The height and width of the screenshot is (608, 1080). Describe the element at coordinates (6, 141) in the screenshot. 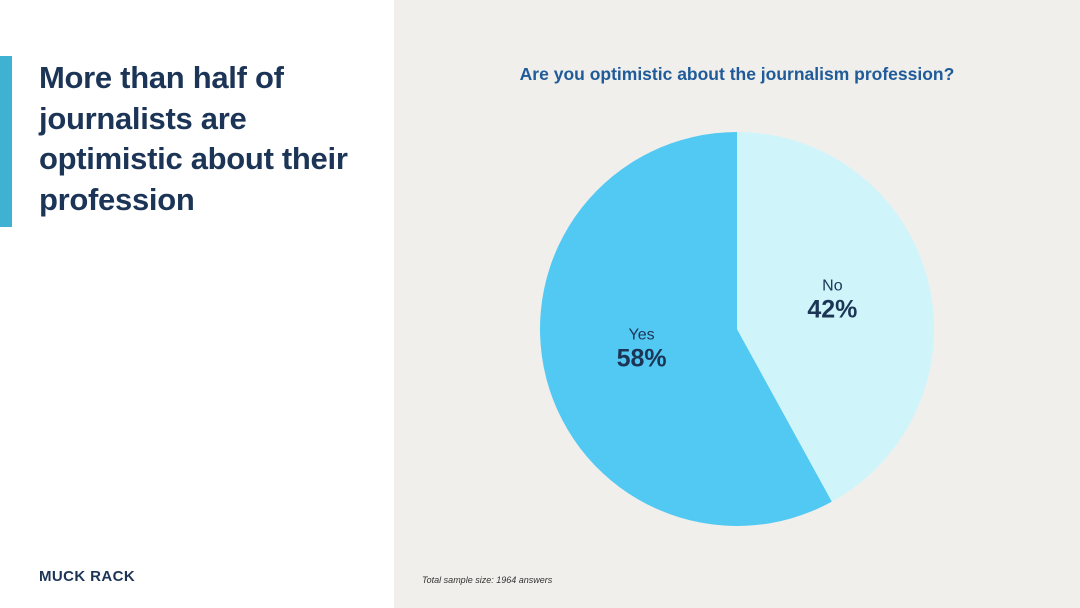

I see `accent-bar` at that location.